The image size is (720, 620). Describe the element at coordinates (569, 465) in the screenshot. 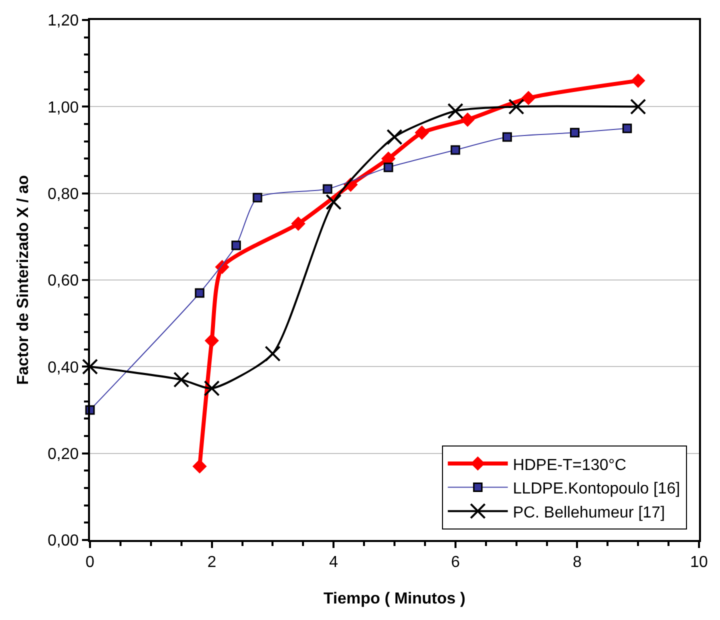

I see `legend-label: HDPE-T=130°C` at that location.